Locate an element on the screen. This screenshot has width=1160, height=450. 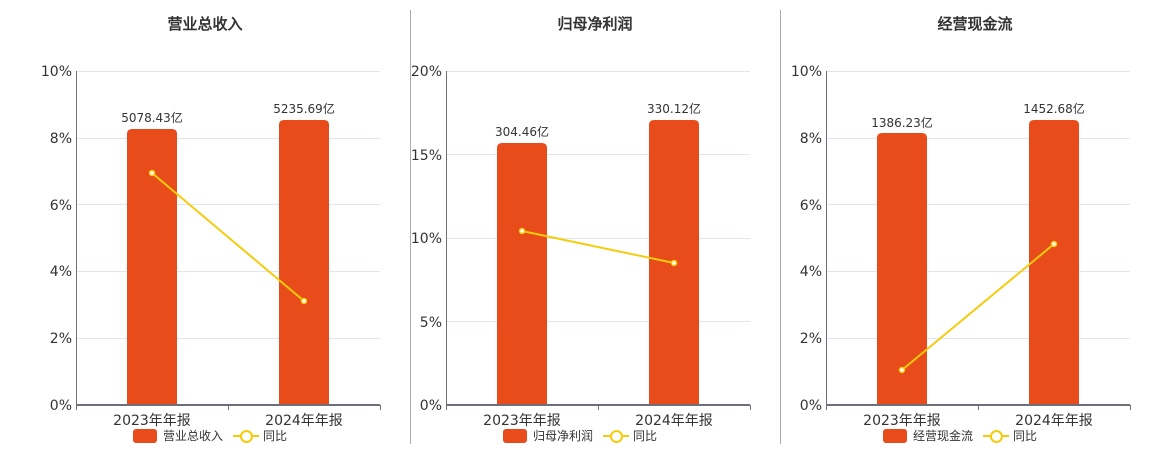
svg-text: 1452.68亿 is located at coordinates (1054, 108).